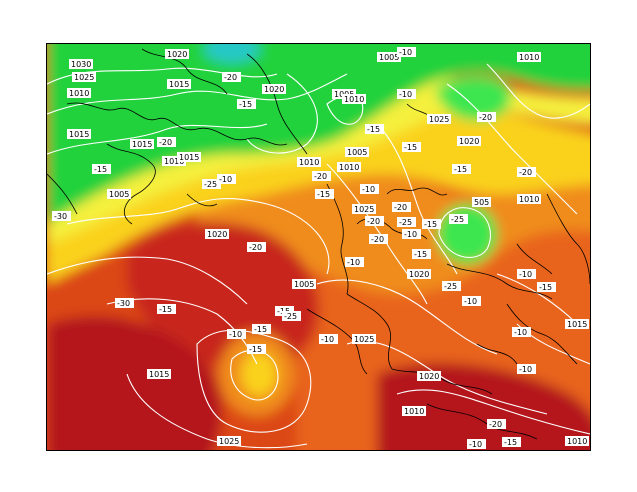 Image resolution: width=637 pixels, height=492 pixels. I want to click on temperature-label: -30, so click(61, 216).